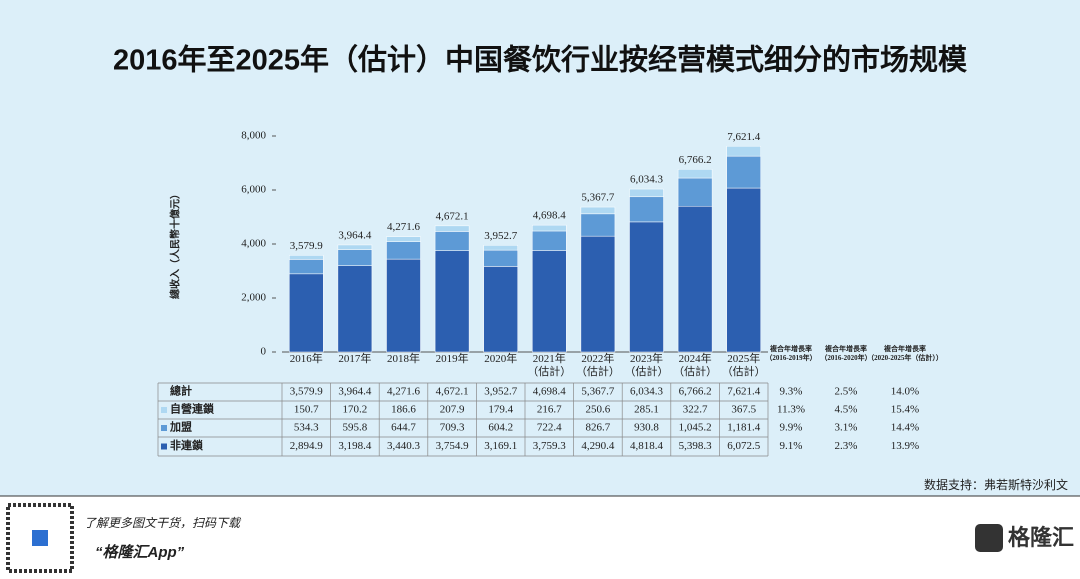 The width and height of the screenshot is (1080, 579). Describe the element at coordinates (355, 446) in the screenshot. I see `table-cell: 3,198.4` at that location.